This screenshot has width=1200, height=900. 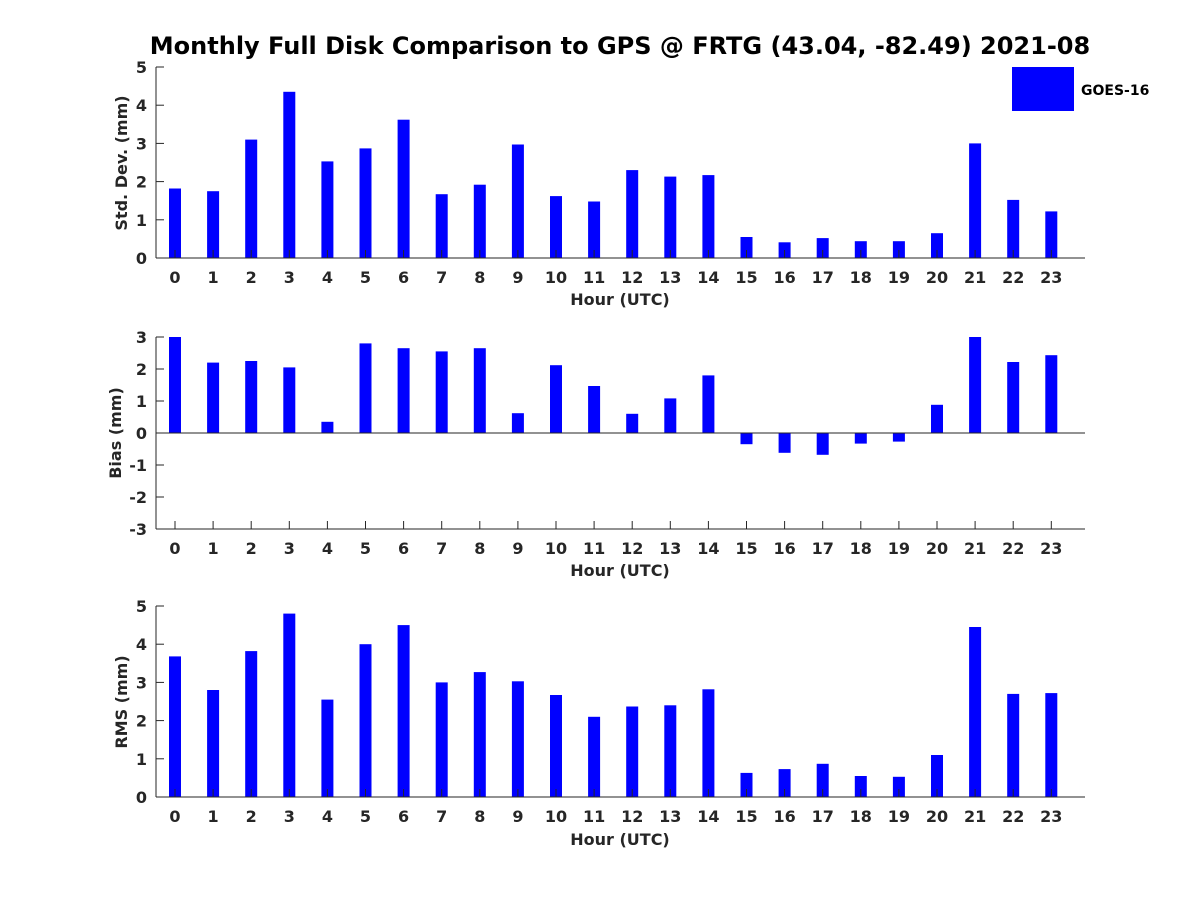 What do you see at coordinates (594, 816) in the screenshot?
I see `rms-xtick-label: 11` at bounding box center [594, 816].